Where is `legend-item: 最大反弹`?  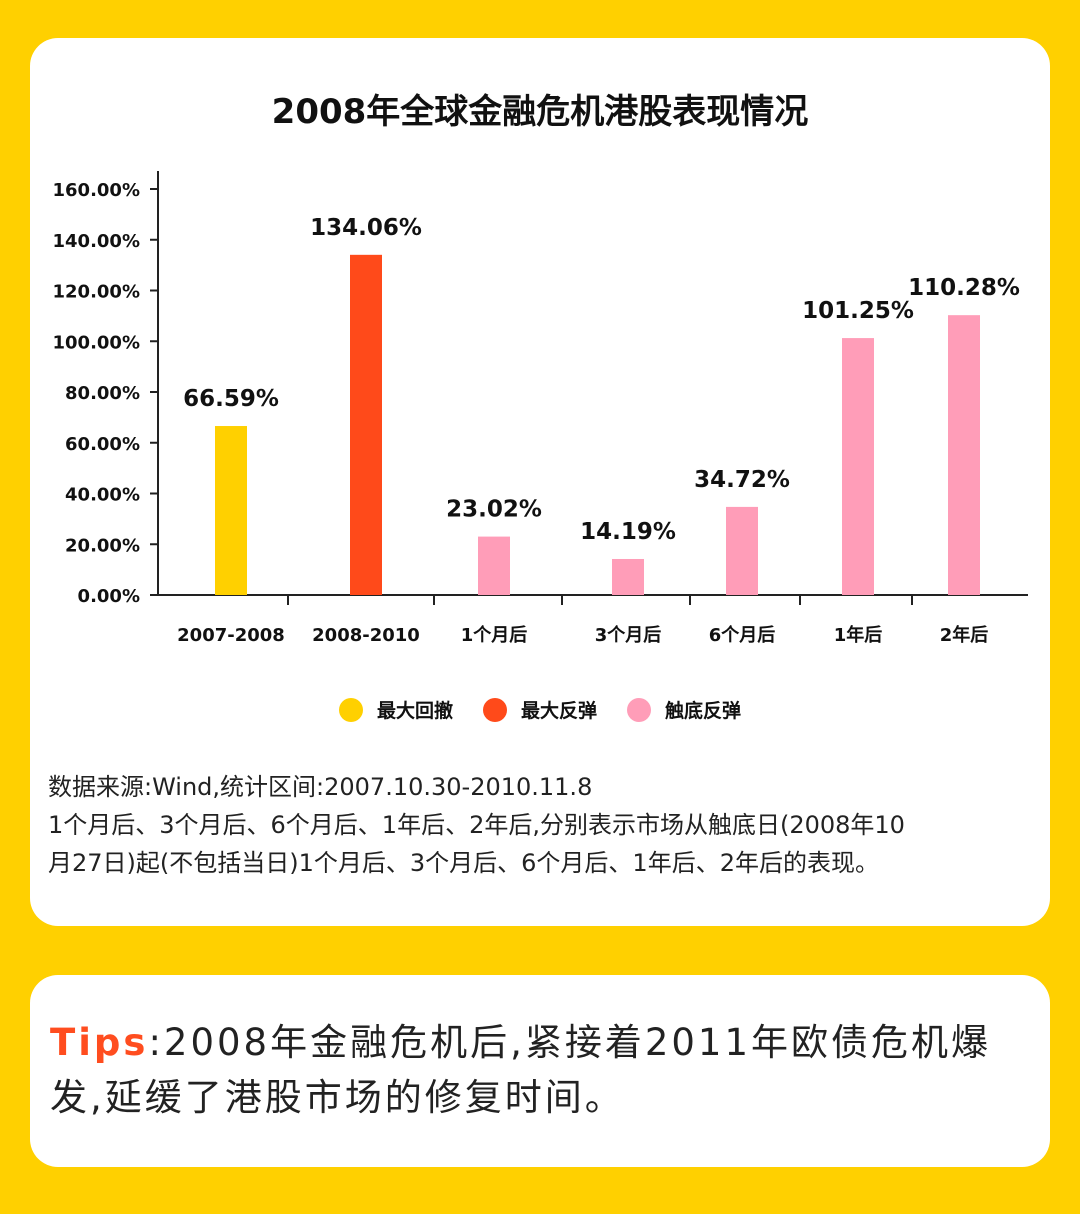
legend-item: 最大反弹 is located at coordinates (539, 709).